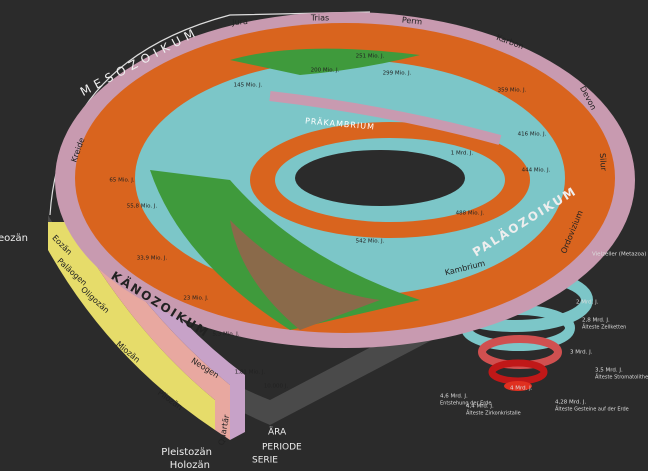  I want to click on deep-time-age: Vielzeller (Metazoa), so click(619, 255).